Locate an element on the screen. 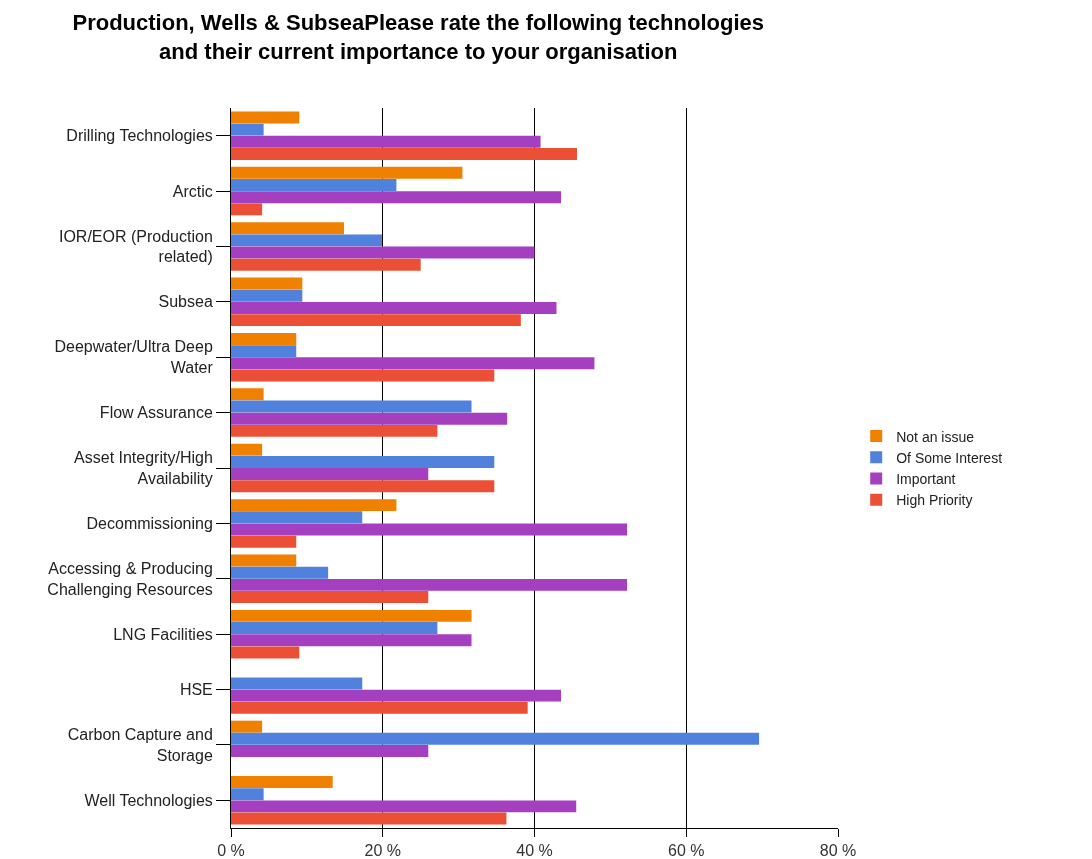  y-tick-label: Asset Integrity/High Availability is located at coordinates (143, 468).